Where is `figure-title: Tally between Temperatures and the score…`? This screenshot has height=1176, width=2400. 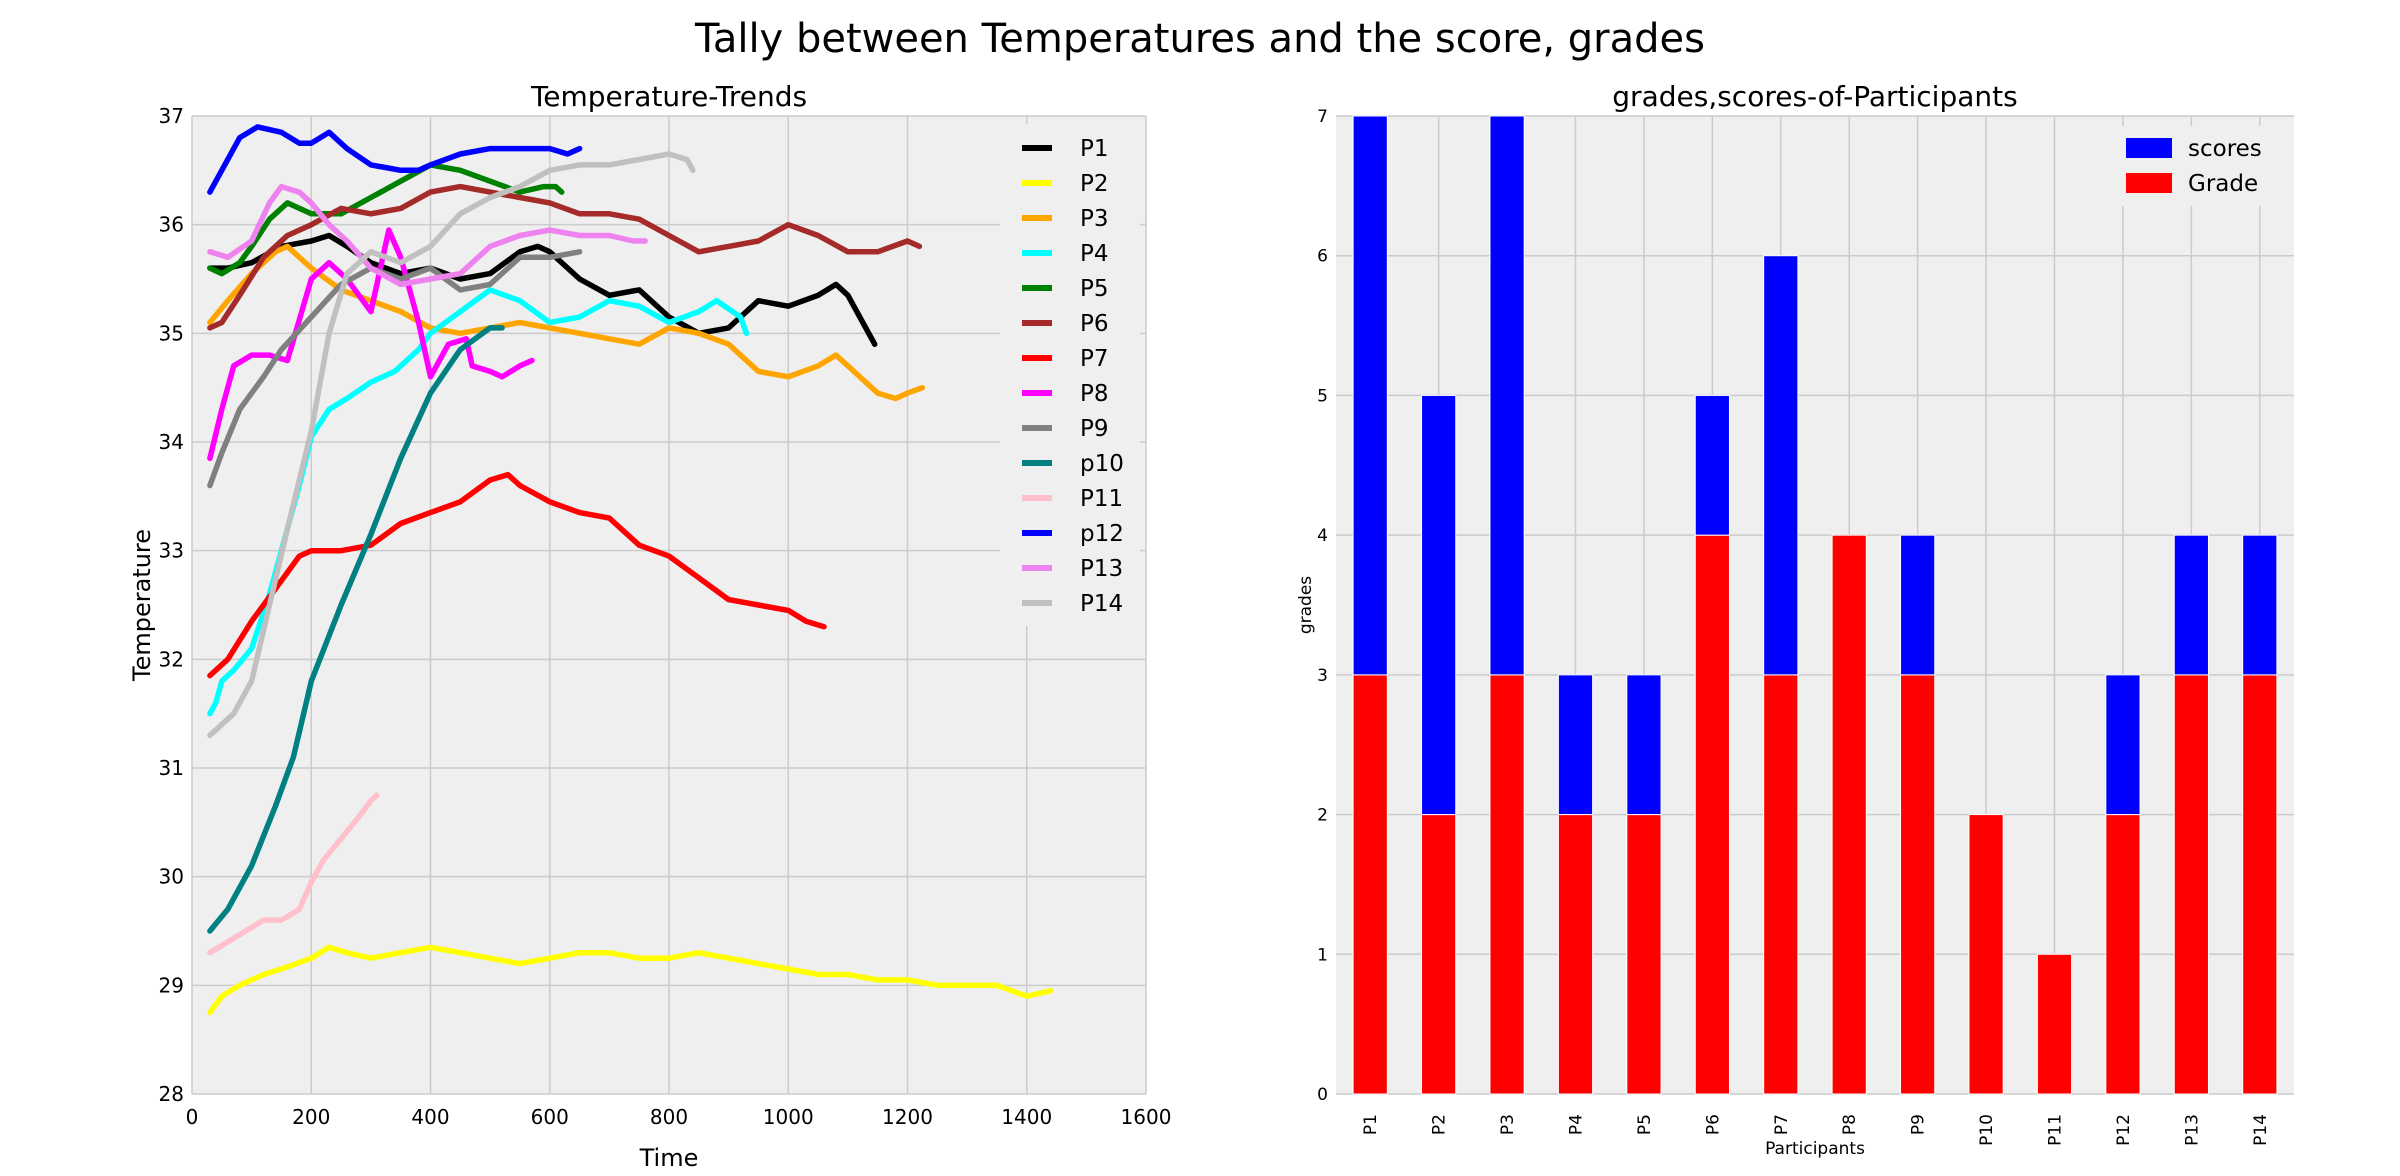
figure-title: Tally between Temperatures and the score… is located at coordinates (1199, 39).